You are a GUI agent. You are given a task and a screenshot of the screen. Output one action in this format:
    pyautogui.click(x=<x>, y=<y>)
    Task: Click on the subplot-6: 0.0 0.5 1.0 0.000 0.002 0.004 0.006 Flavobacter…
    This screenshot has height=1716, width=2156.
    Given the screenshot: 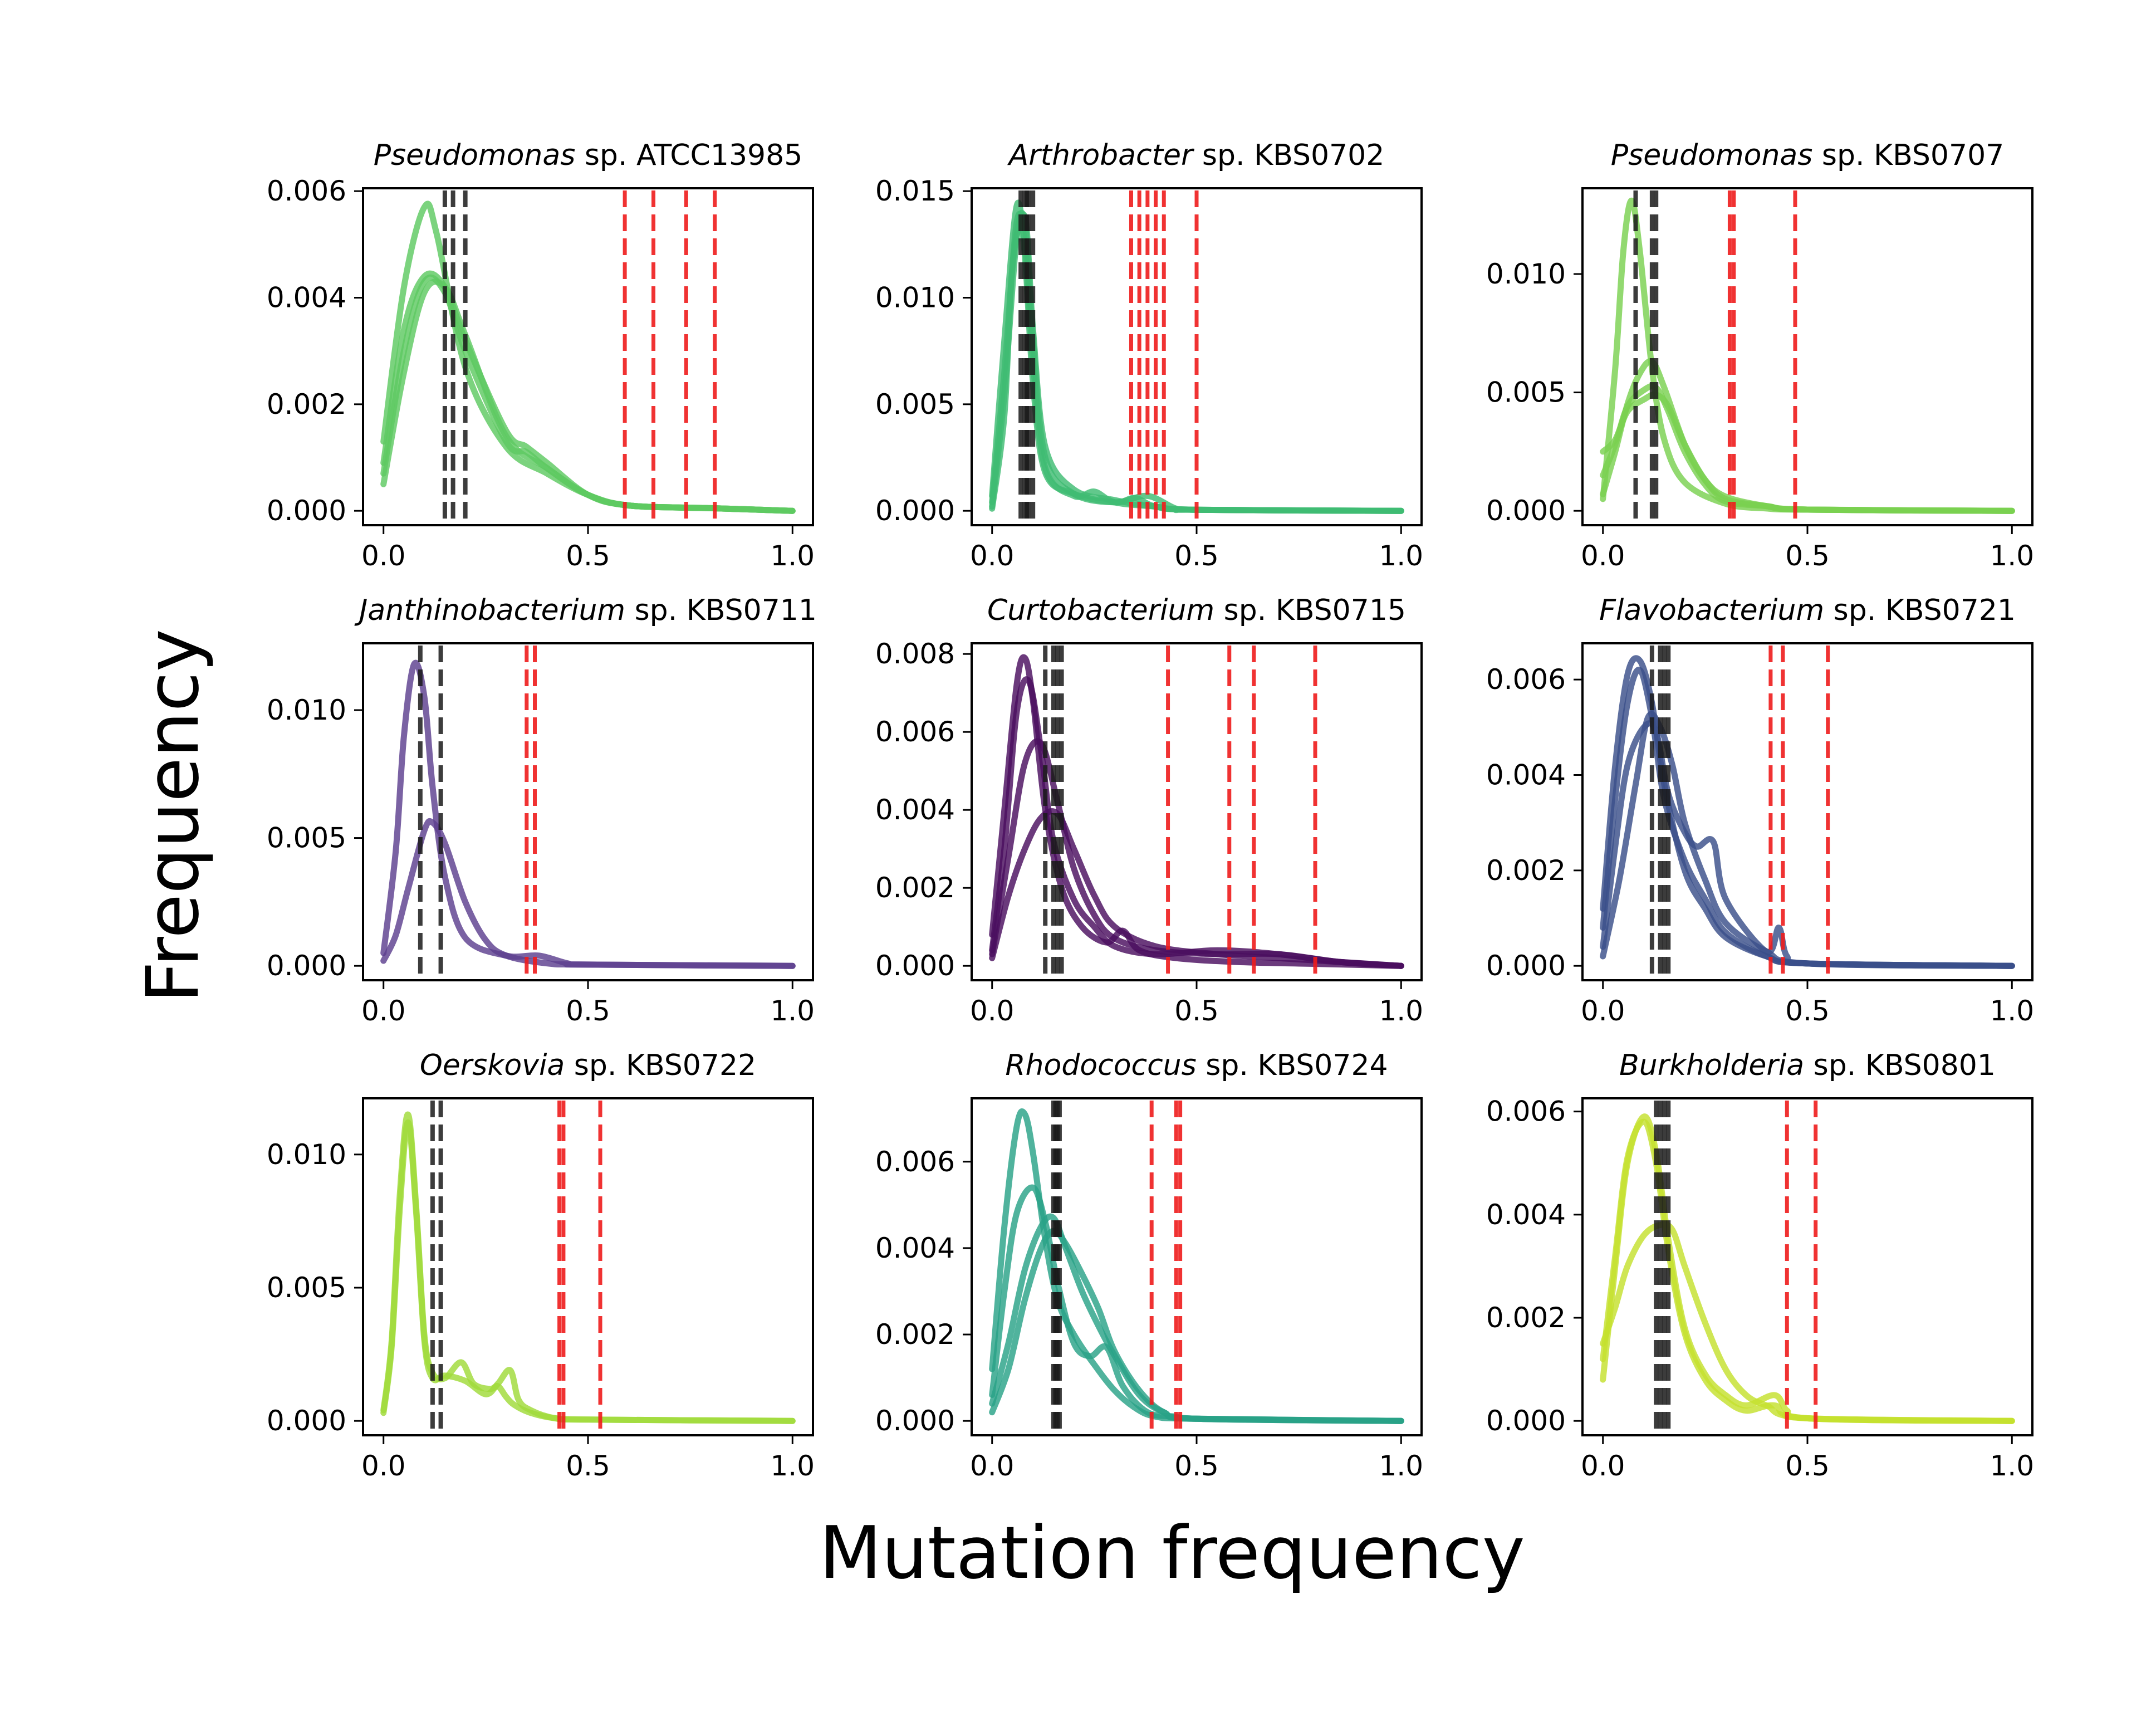 What is the action you would take?
    pyautogui.click(x=1760, y=810)
    